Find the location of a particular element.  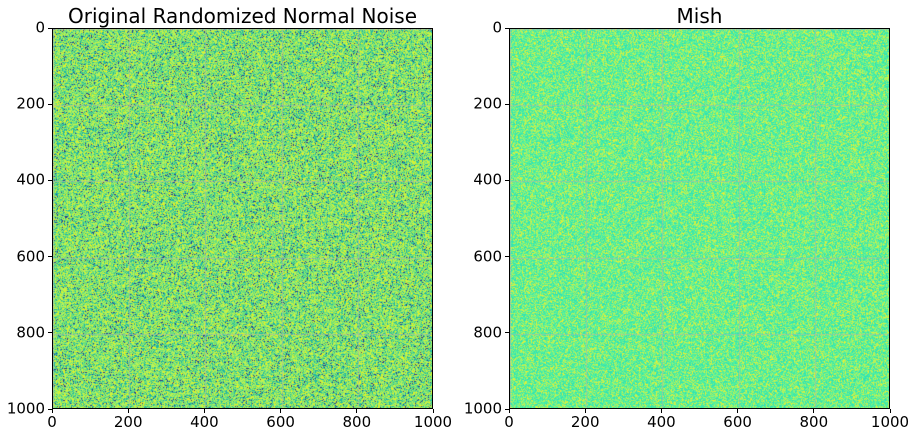

chart-title: Mish is located at coordinates (699, 16).